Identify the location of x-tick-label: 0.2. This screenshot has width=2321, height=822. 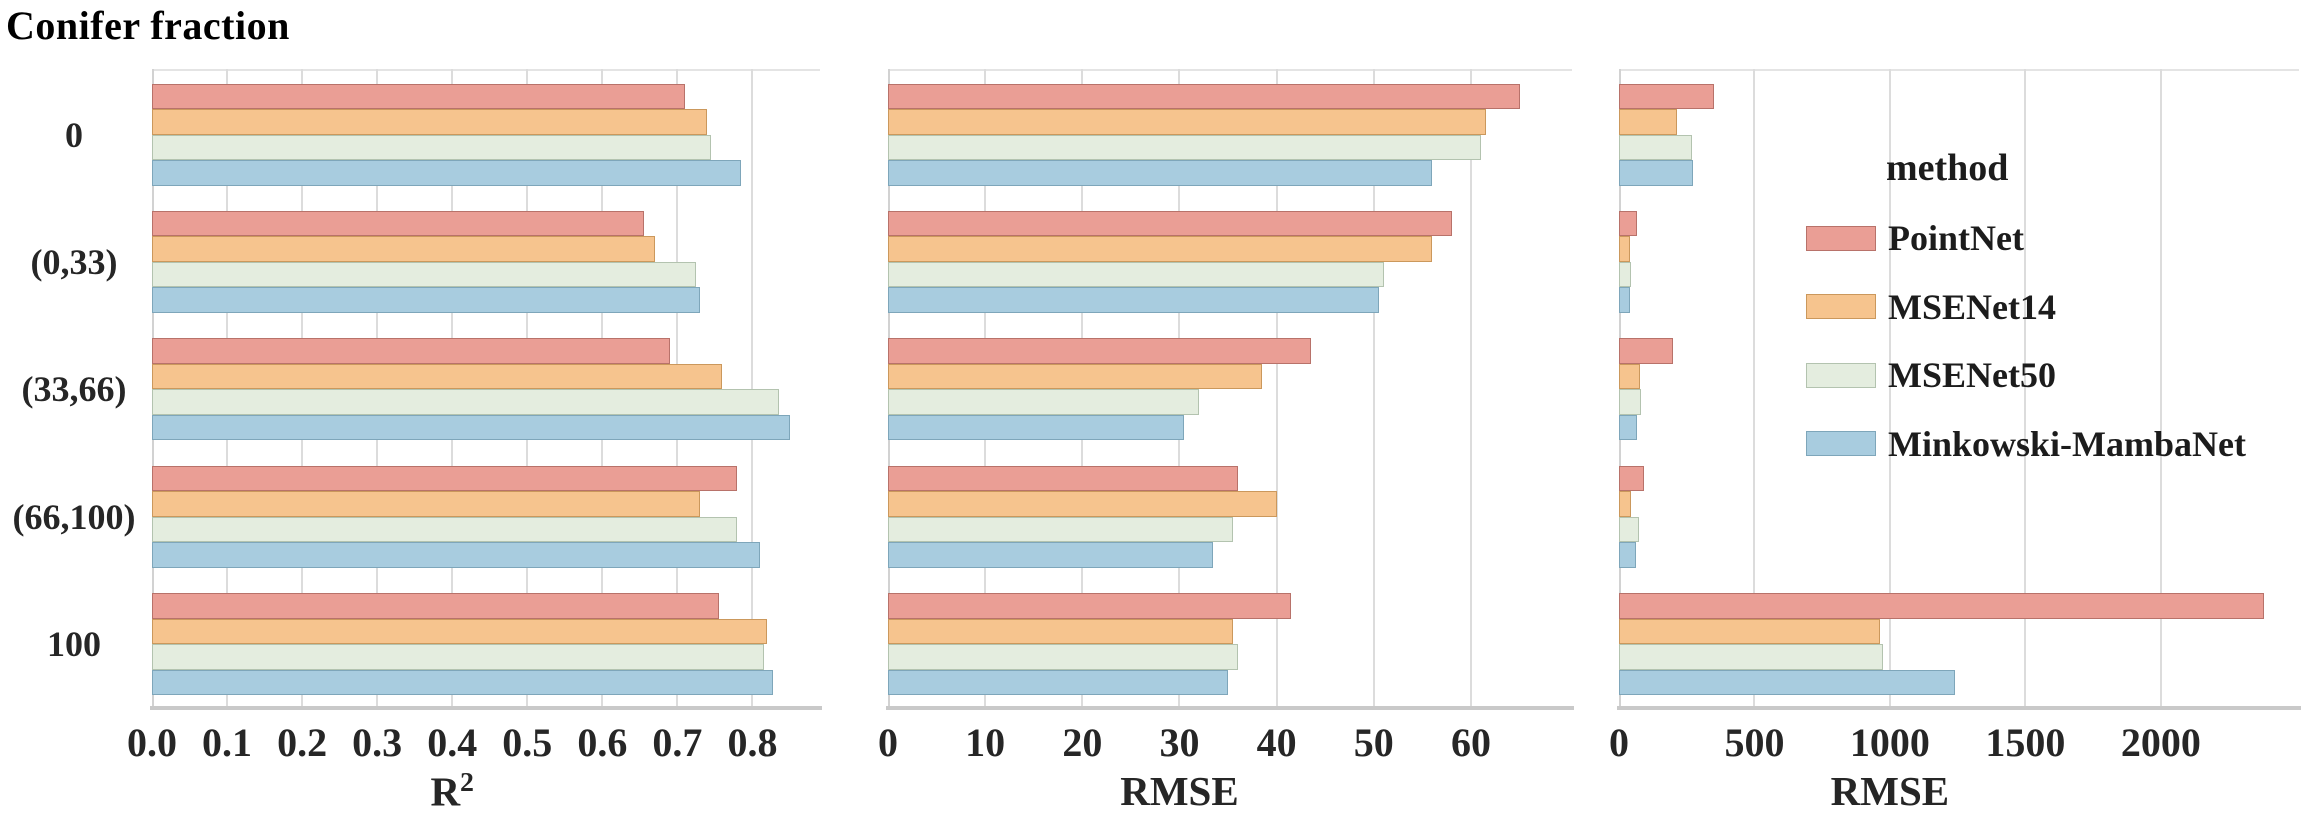
(302, 742).